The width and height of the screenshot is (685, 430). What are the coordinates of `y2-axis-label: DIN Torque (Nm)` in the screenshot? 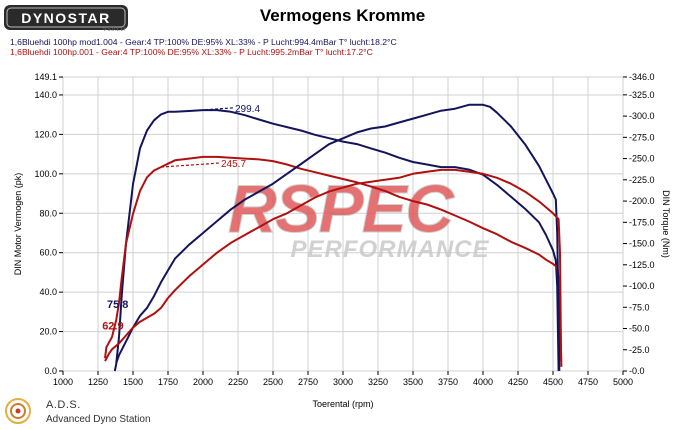 It's located at (666, 224).